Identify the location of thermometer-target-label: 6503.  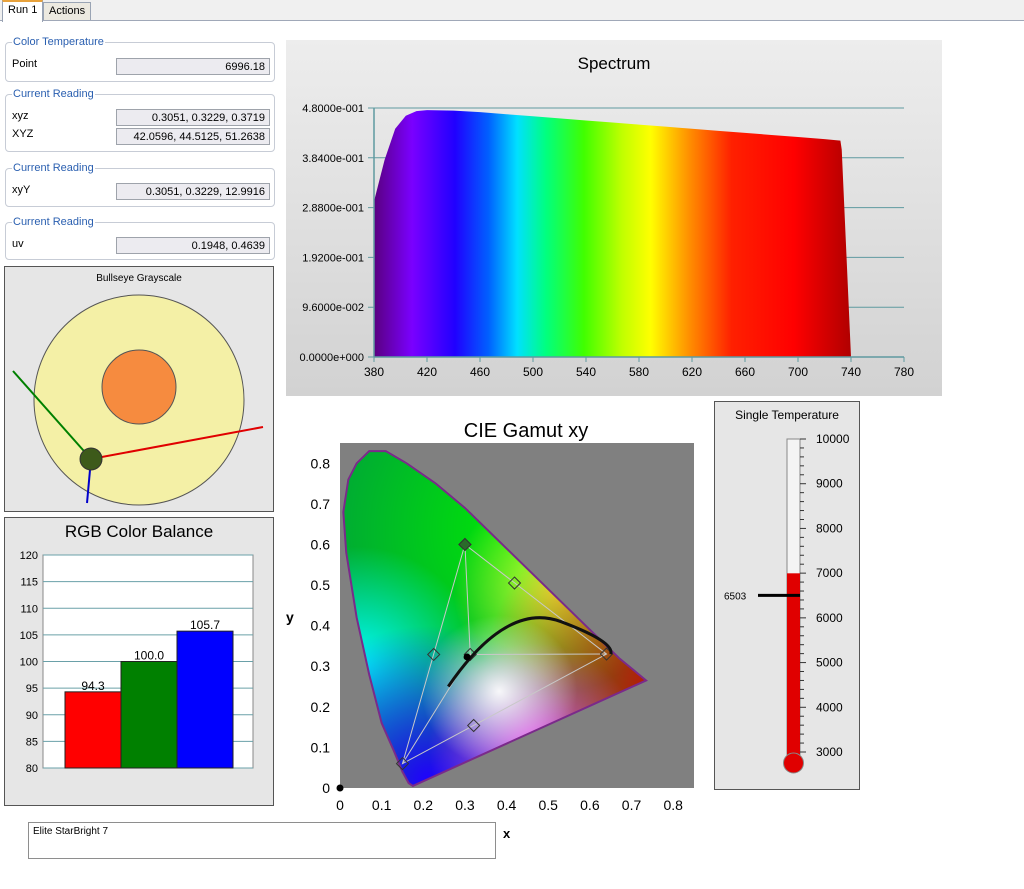
(735, 596).